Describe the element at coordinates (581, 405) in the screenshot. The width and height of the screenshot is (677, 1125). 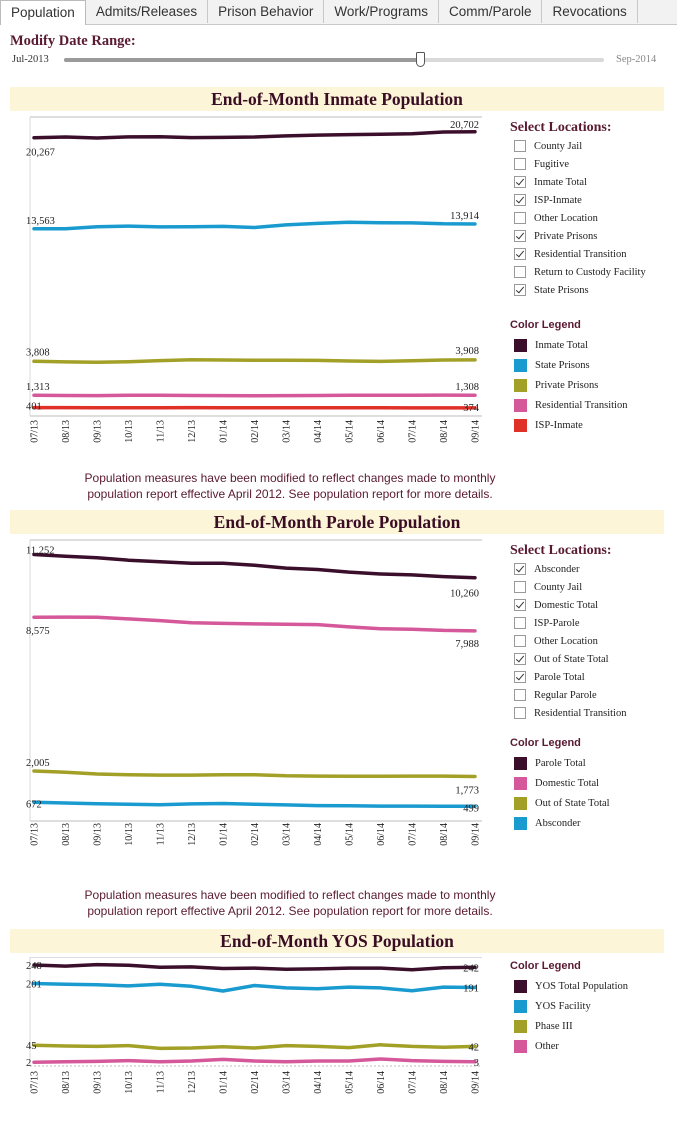
I see `legend-label: Residential Transition` at that location.